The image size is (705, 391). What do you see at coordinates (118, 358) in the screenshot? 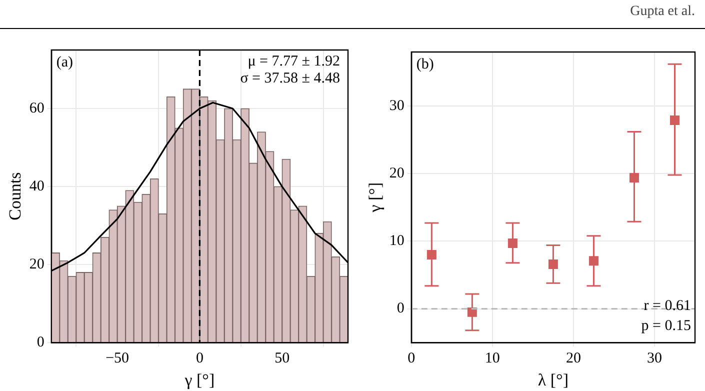
I see `x-tick-label: −50` at bounding box center [118, 358].